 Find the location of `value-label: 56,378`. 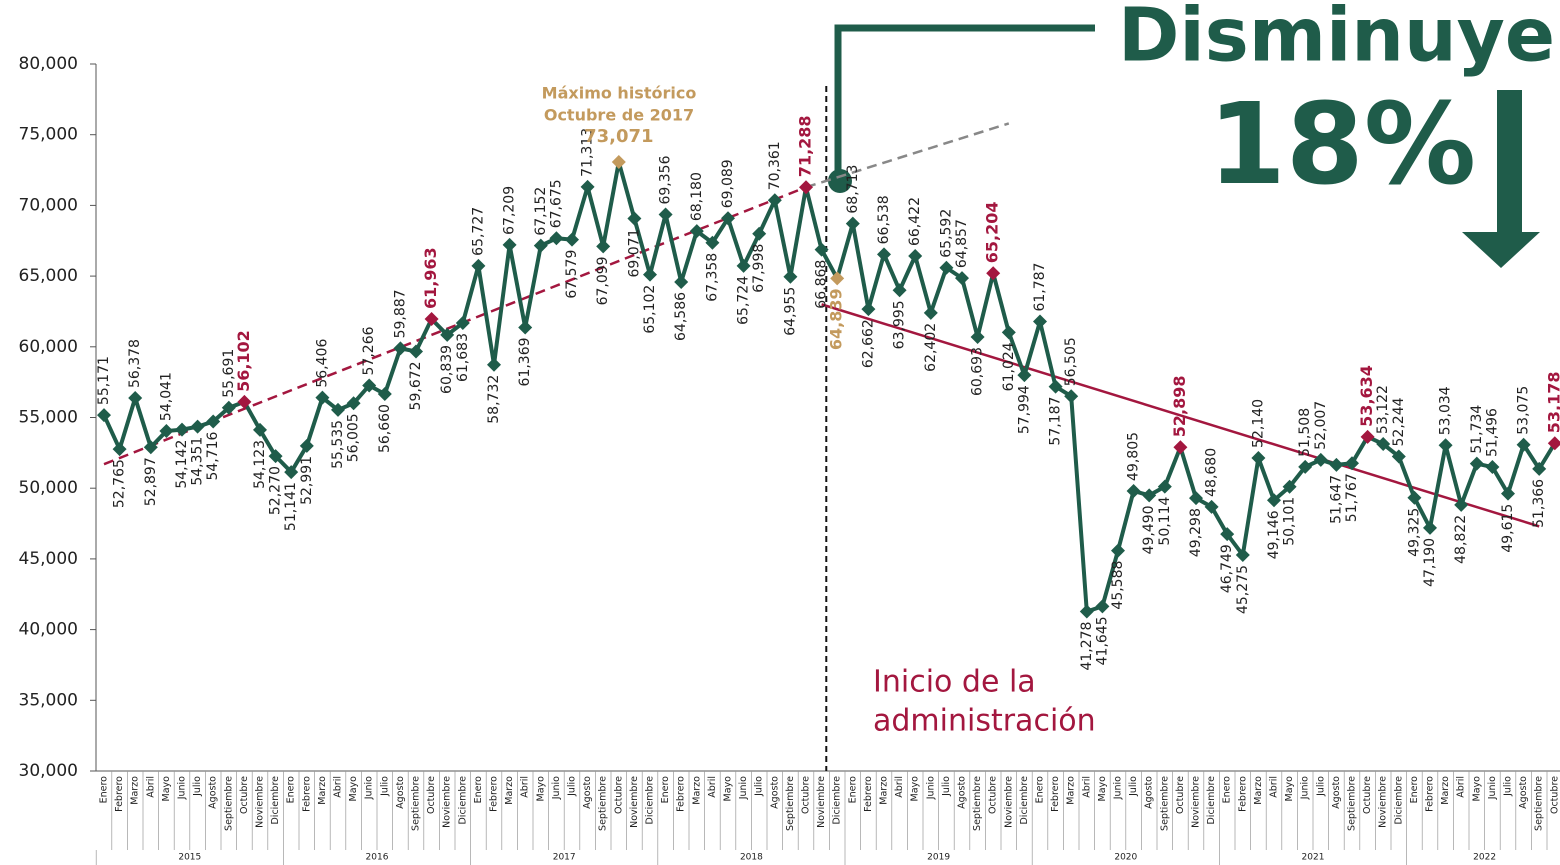

value-label: 56,378 is located at coordinates (135, 363).